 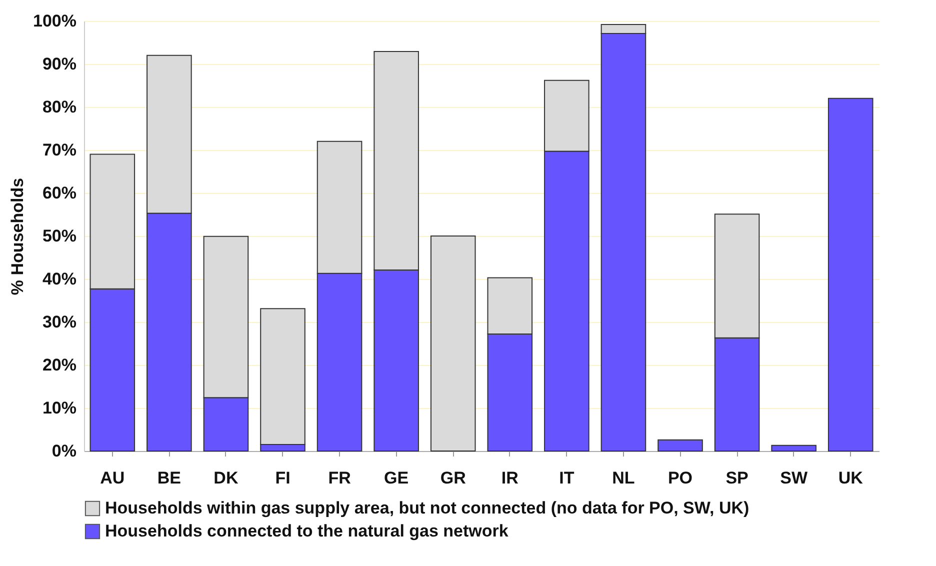 What do you see at coordinates (59, 365) in the screenshot?
I see `y-tick-label: 20%` at bounding box center [59, 365].